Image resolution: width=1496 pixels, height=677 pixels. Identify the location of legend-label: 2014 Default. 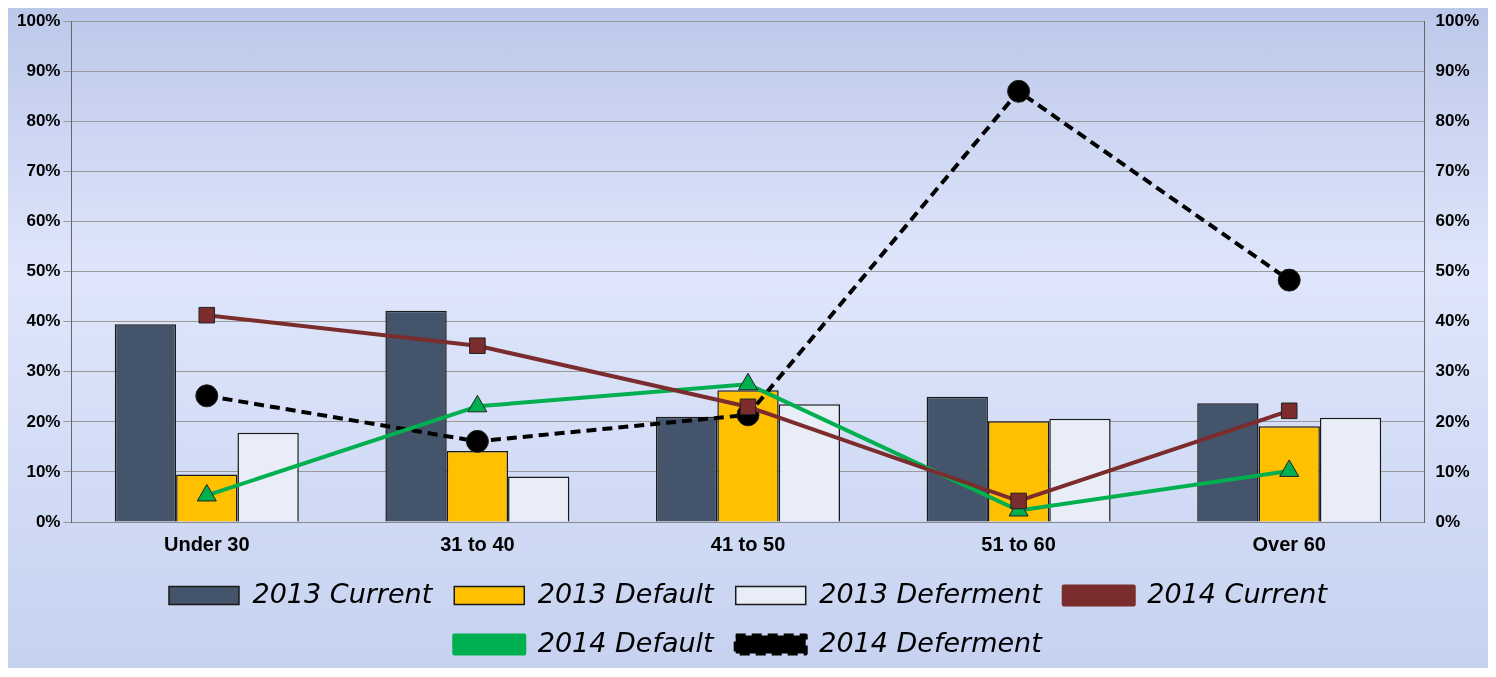
(626, 642).